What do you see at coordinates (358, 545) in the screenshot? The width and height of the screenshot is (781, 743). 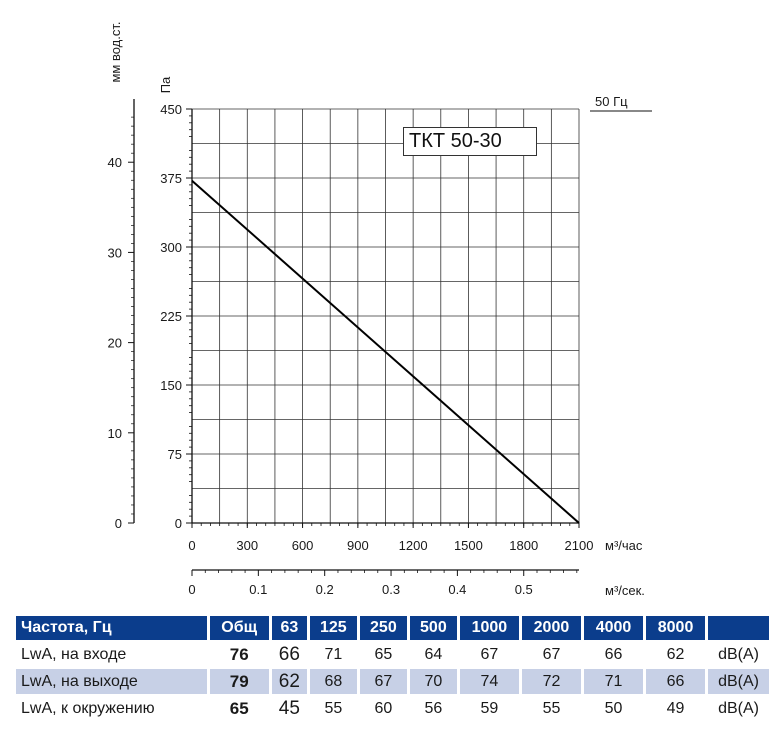 I see `x-tick-label: 900` at bounding box center [358, 545].